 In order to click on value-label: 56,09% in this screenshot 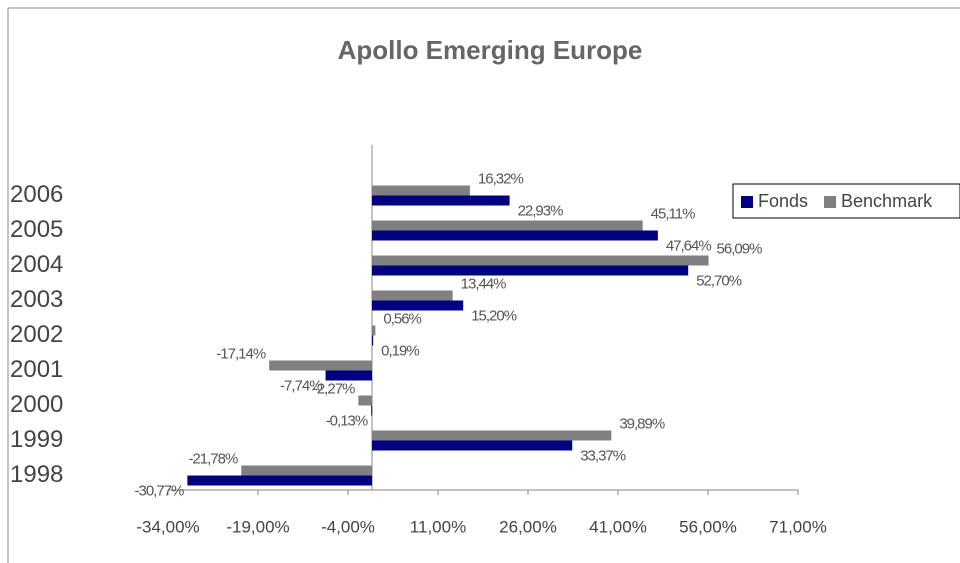, I will do `click(740, 248)`.